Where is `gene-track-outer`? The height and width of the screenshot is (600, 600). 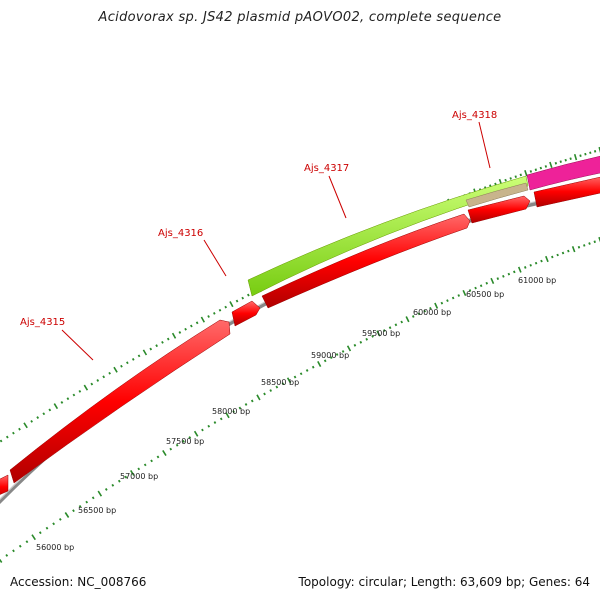 gene-track-outer is located at coordinates (423, 226).